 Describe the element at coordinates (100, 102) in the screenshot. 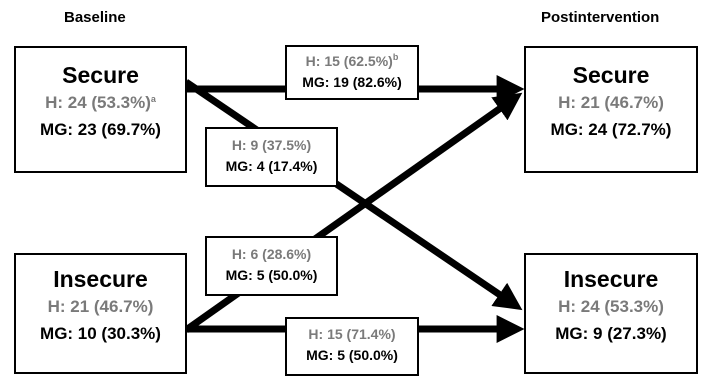

I see `baseline-secure-h: H: 24 (53.3%)a` at that location.